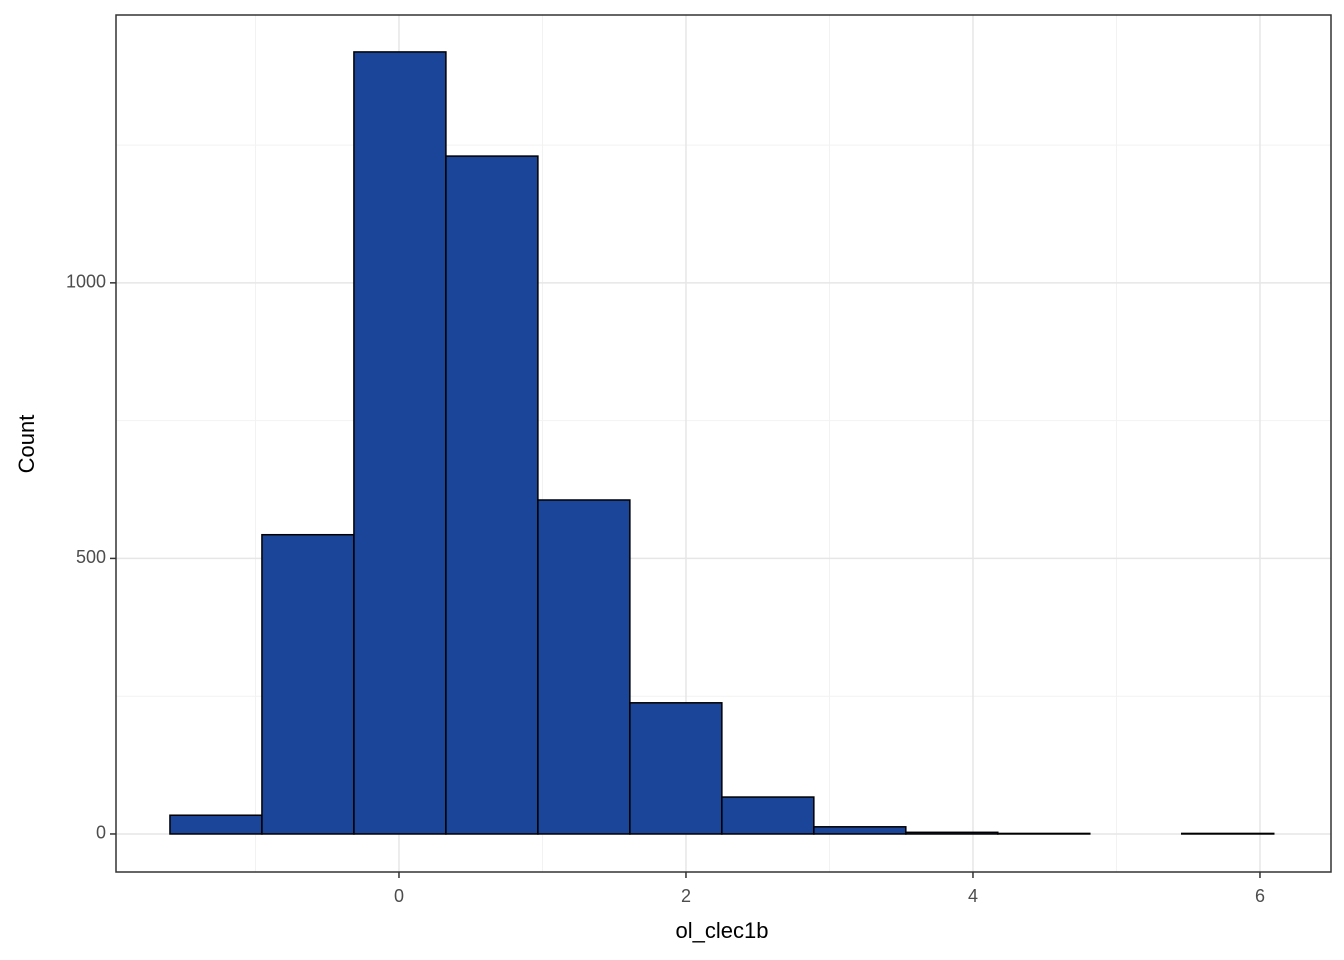  I want to click on x-tick-label: 4, so click(973, 896).